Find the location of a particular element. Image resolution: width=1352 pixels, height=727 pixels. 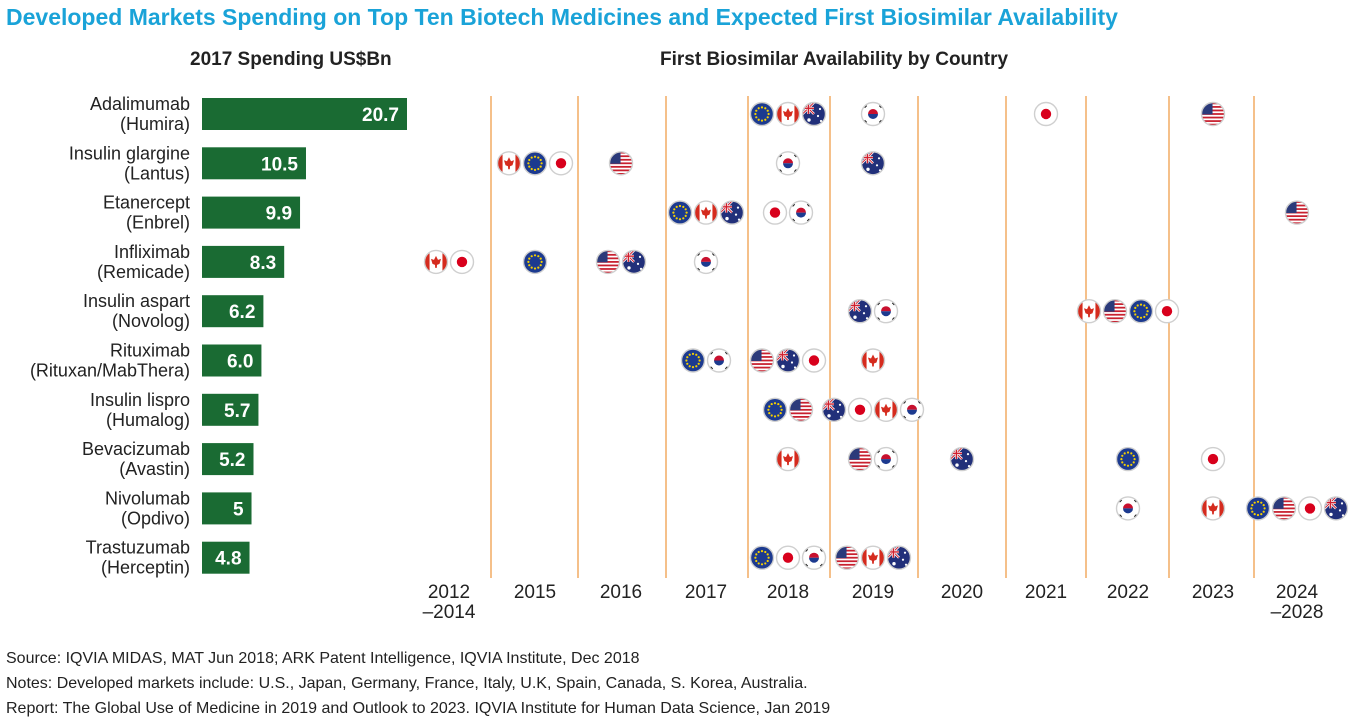

bar-value-label: 6.0 is located at coordinates (240, 362).